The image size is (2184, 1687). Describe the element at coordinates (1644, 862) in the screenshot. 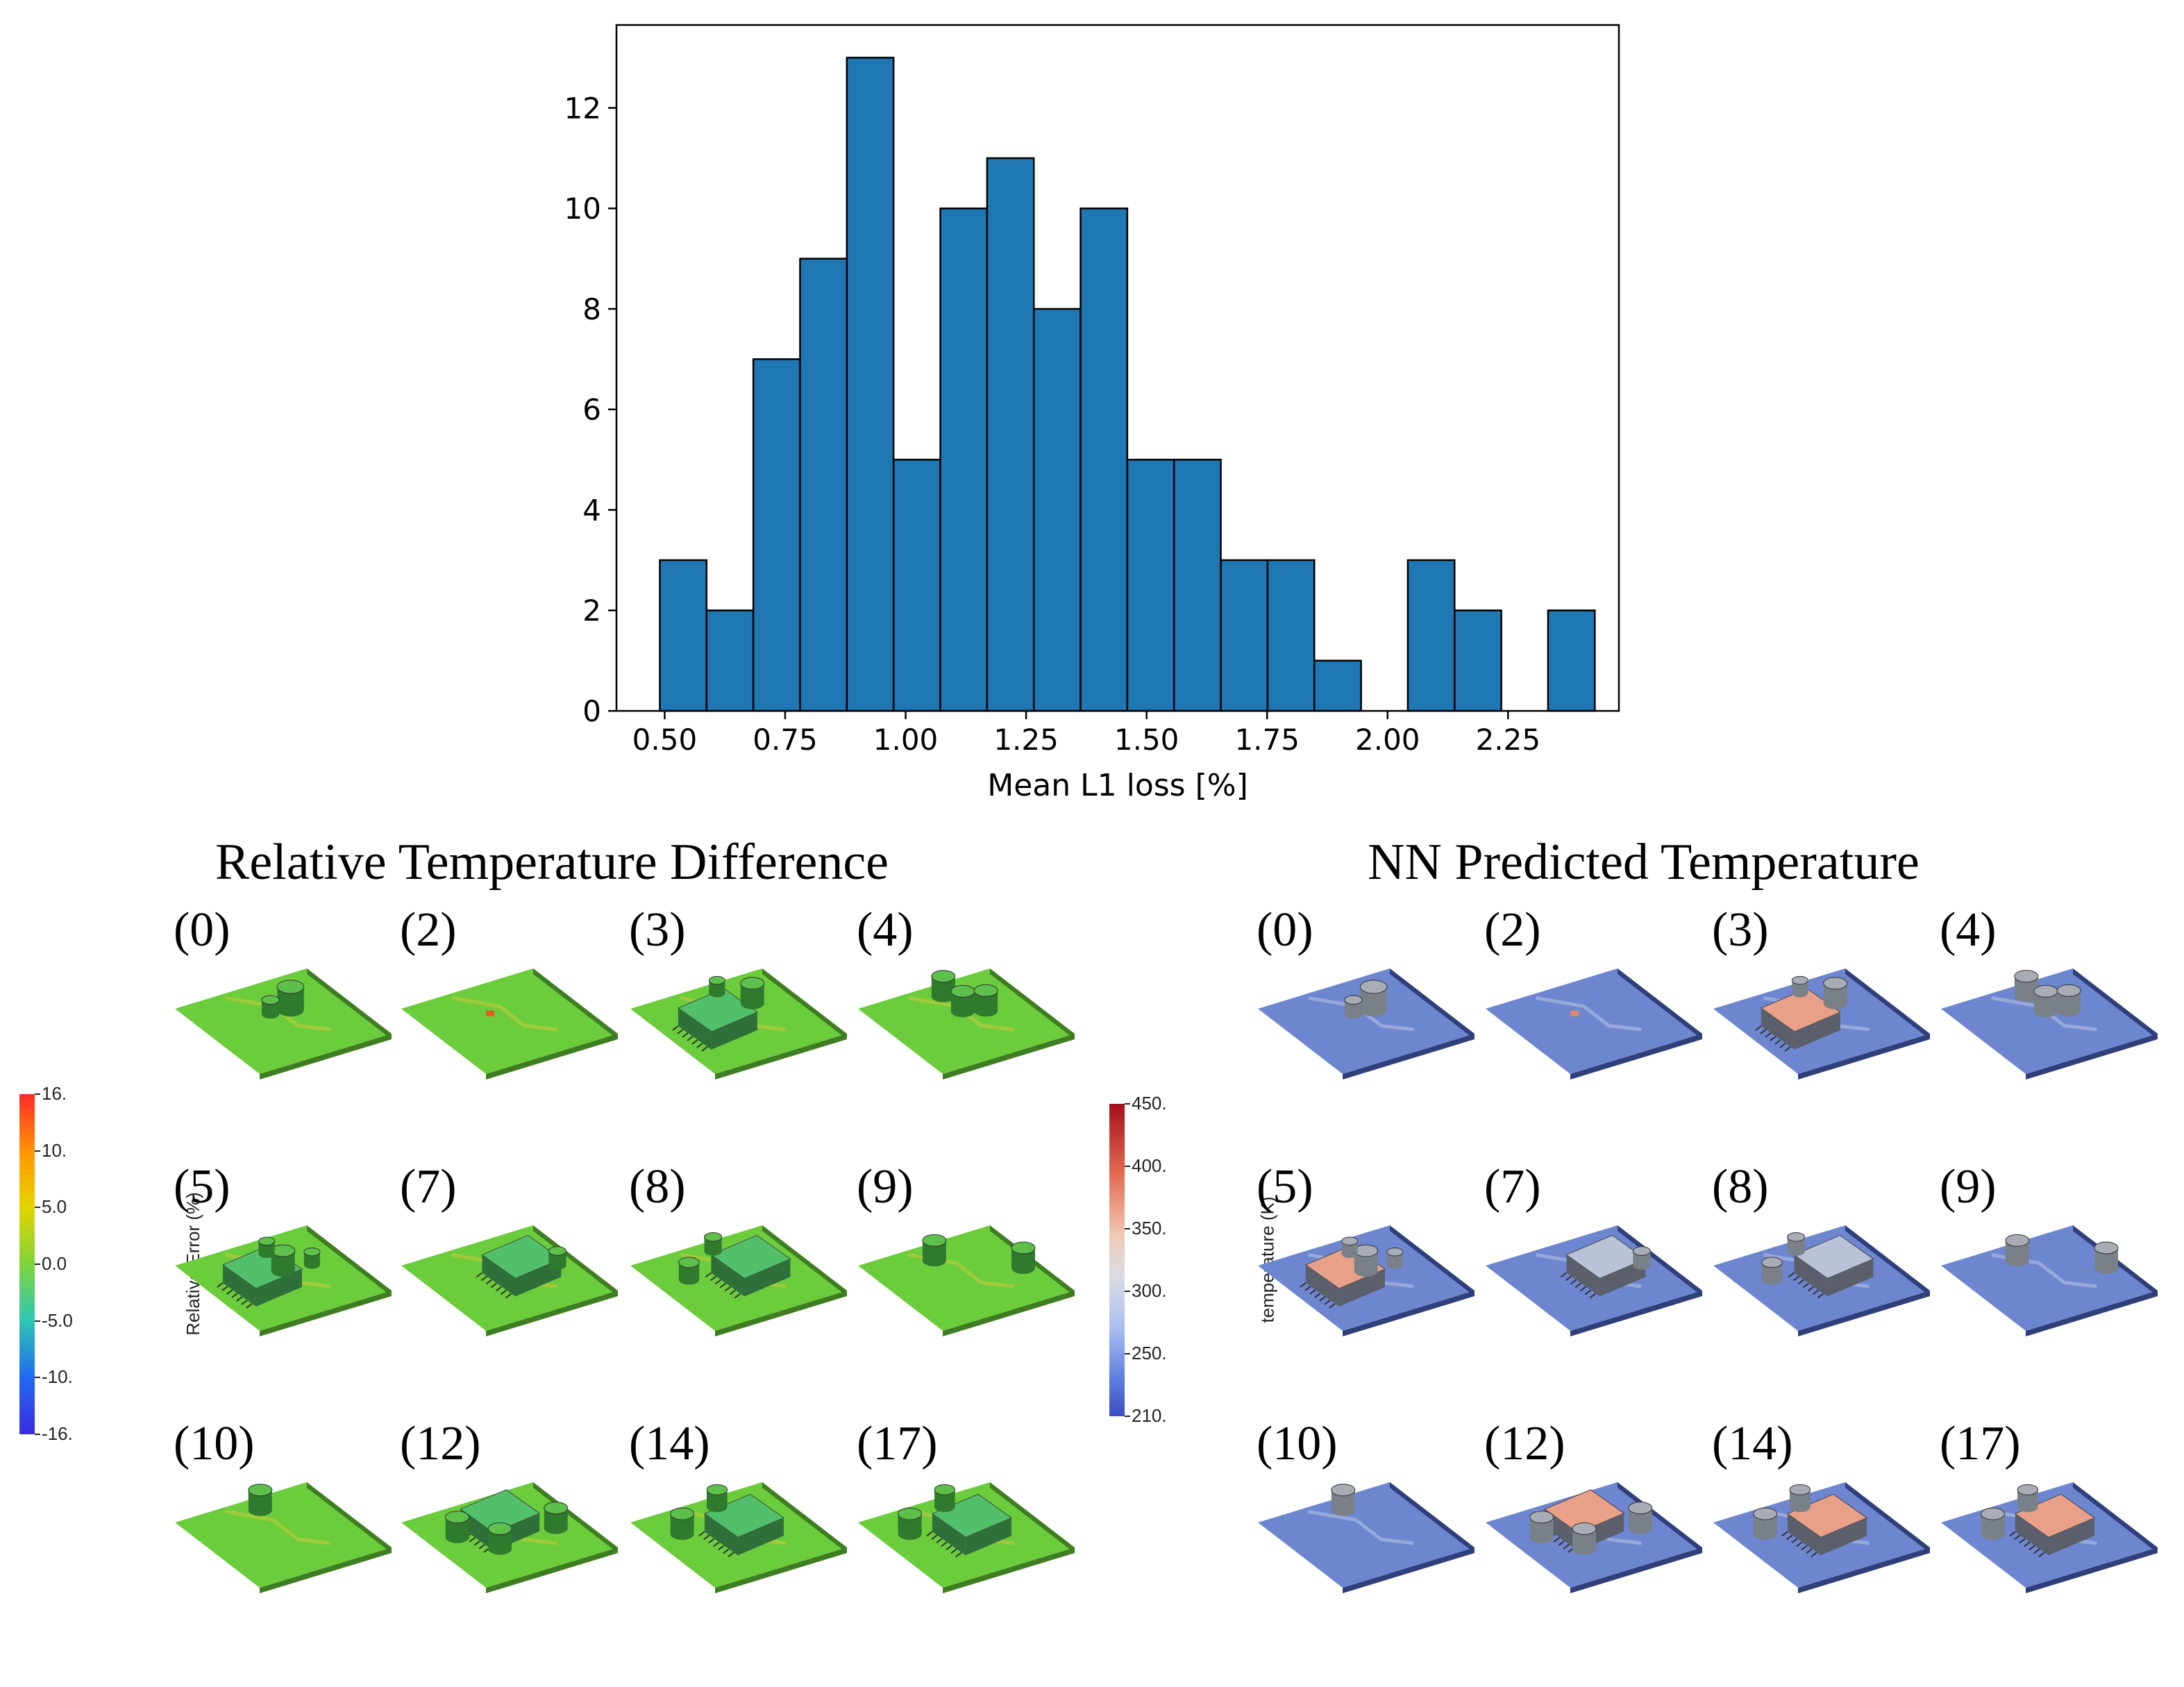

I see `right-section-title: NN Predicted Temperature` at that location.